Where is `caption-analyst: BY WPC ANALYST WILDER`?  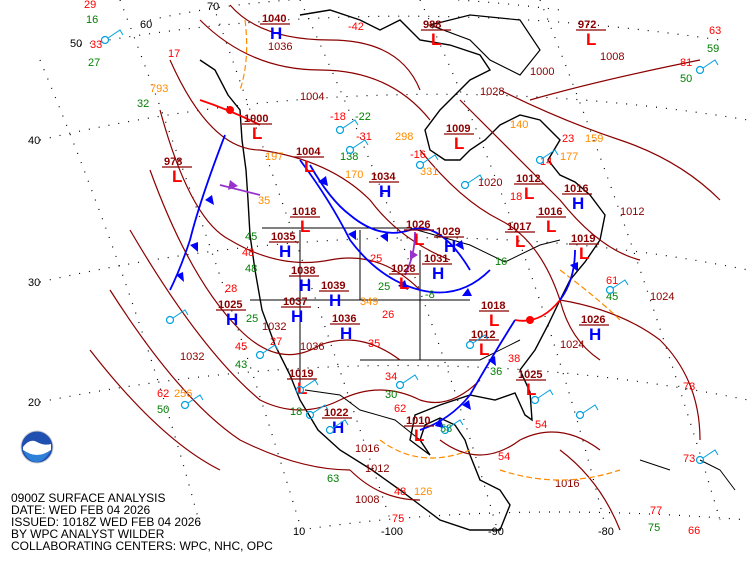 caption-analyst: BY WPC ANALYST WILDER is located at coordinates (88, 534).